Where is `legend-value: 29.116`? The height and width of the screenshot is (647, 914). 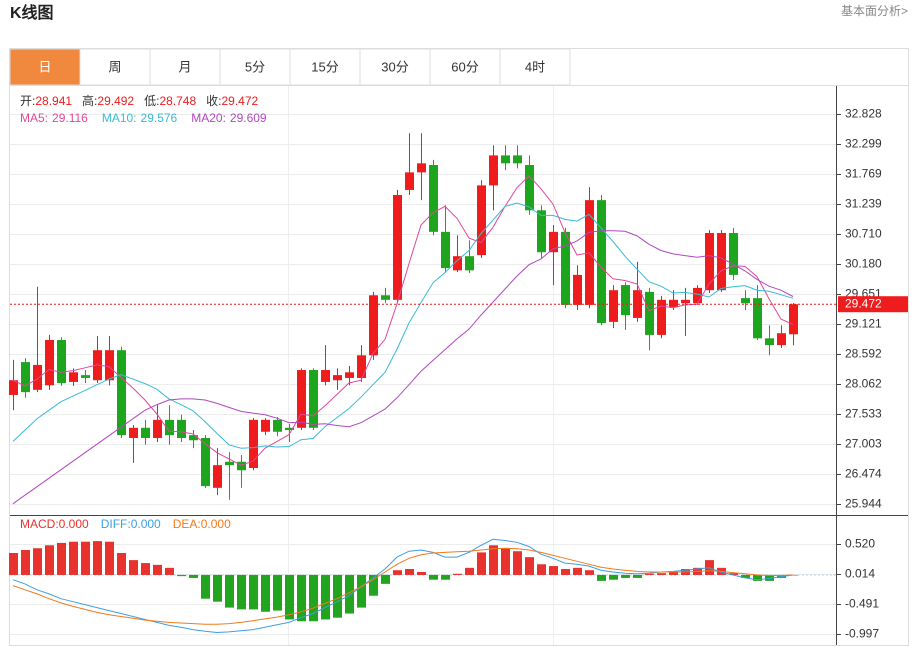
legend-value: 29.116 is located at coordinates (70, 118).